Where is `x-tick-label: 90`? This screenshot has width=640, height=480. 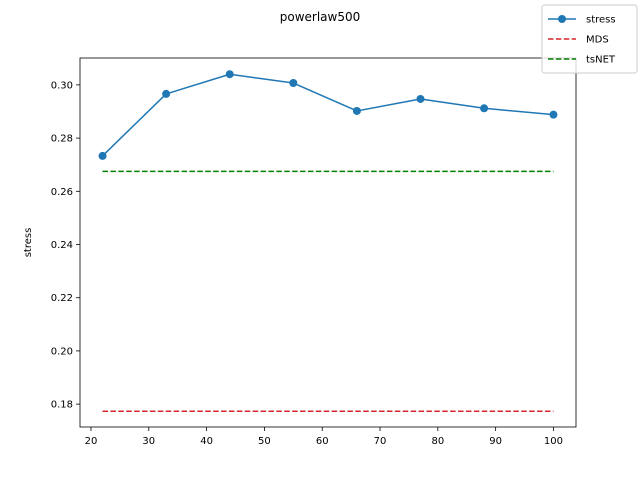 x-tick-label: 90 is located at coordinates (495, 441).